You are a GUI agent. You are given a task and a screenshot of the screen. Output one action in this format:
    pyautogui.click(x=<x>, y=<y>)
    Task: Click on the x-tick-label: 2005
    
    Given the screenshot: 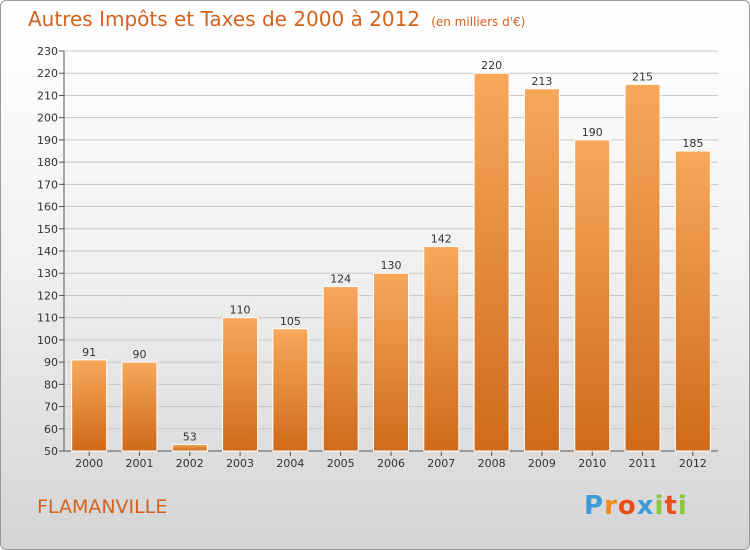 What is the action you would take?
    pyautogui.click(x=341, y=463)
    